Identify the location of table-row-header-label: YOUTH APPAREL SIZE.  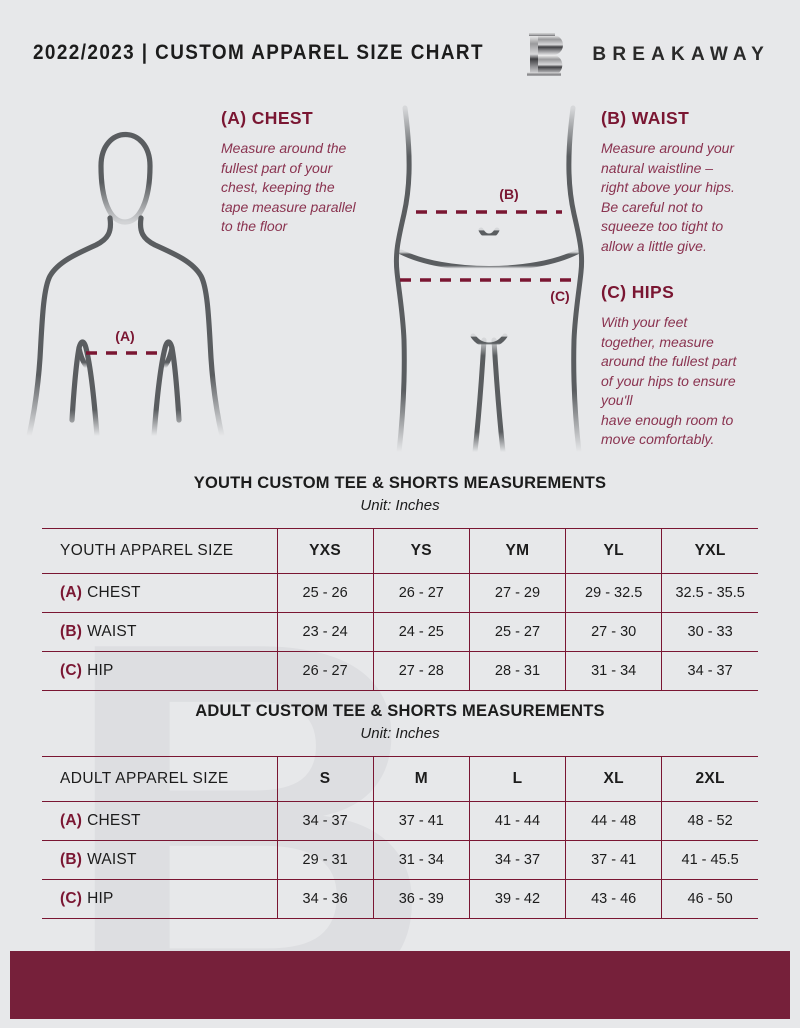
(160, 551).